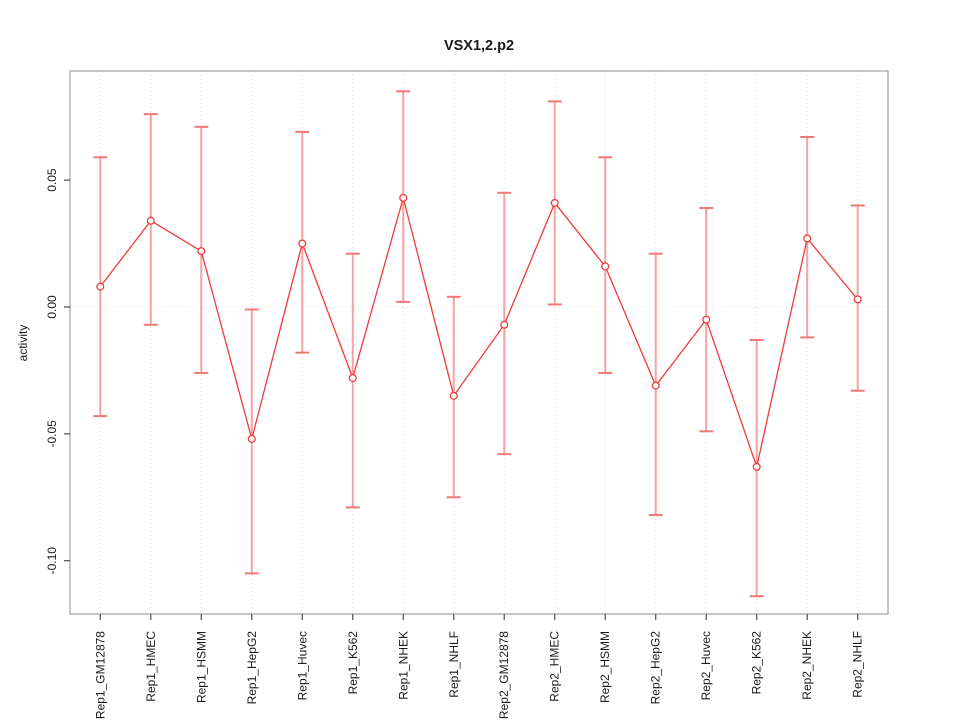 The width and height of the screenshot is (960, 720). Describe the element at coordinates (353, 663) in the screenshot. I see `x-tick-label: Rep1_K562` at that location.